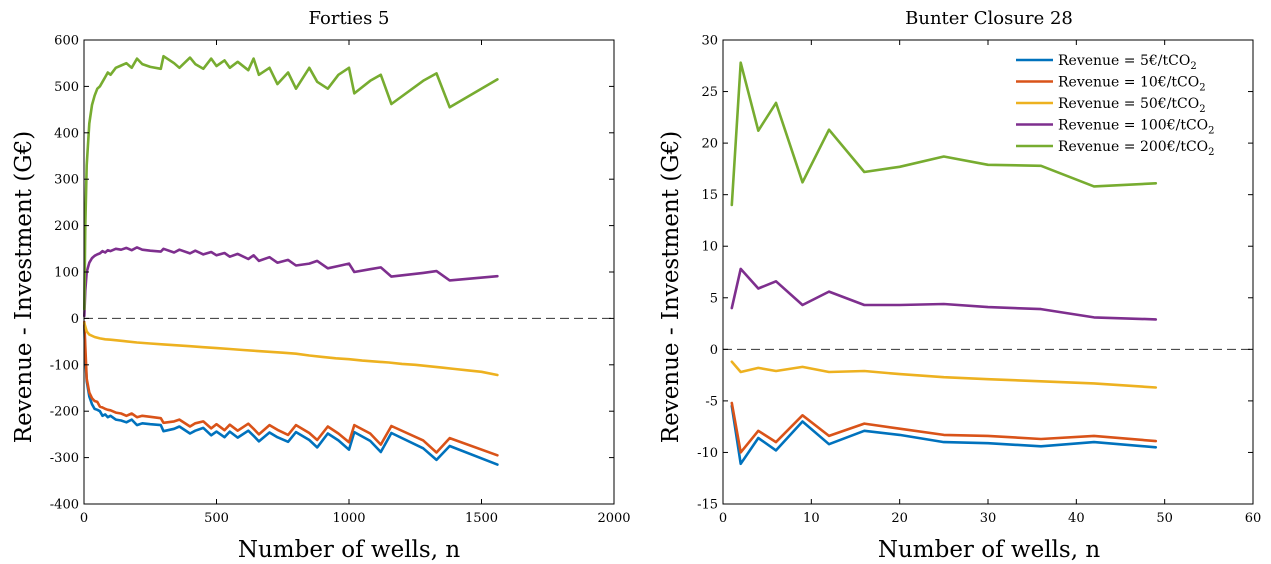 Image resolution: width=1271 pixels, height=564 pixels. What do you see at coordinates (349, 18) in the screenshot?
I see `chart-title: Forties 5` at bounding box center [349, 18].